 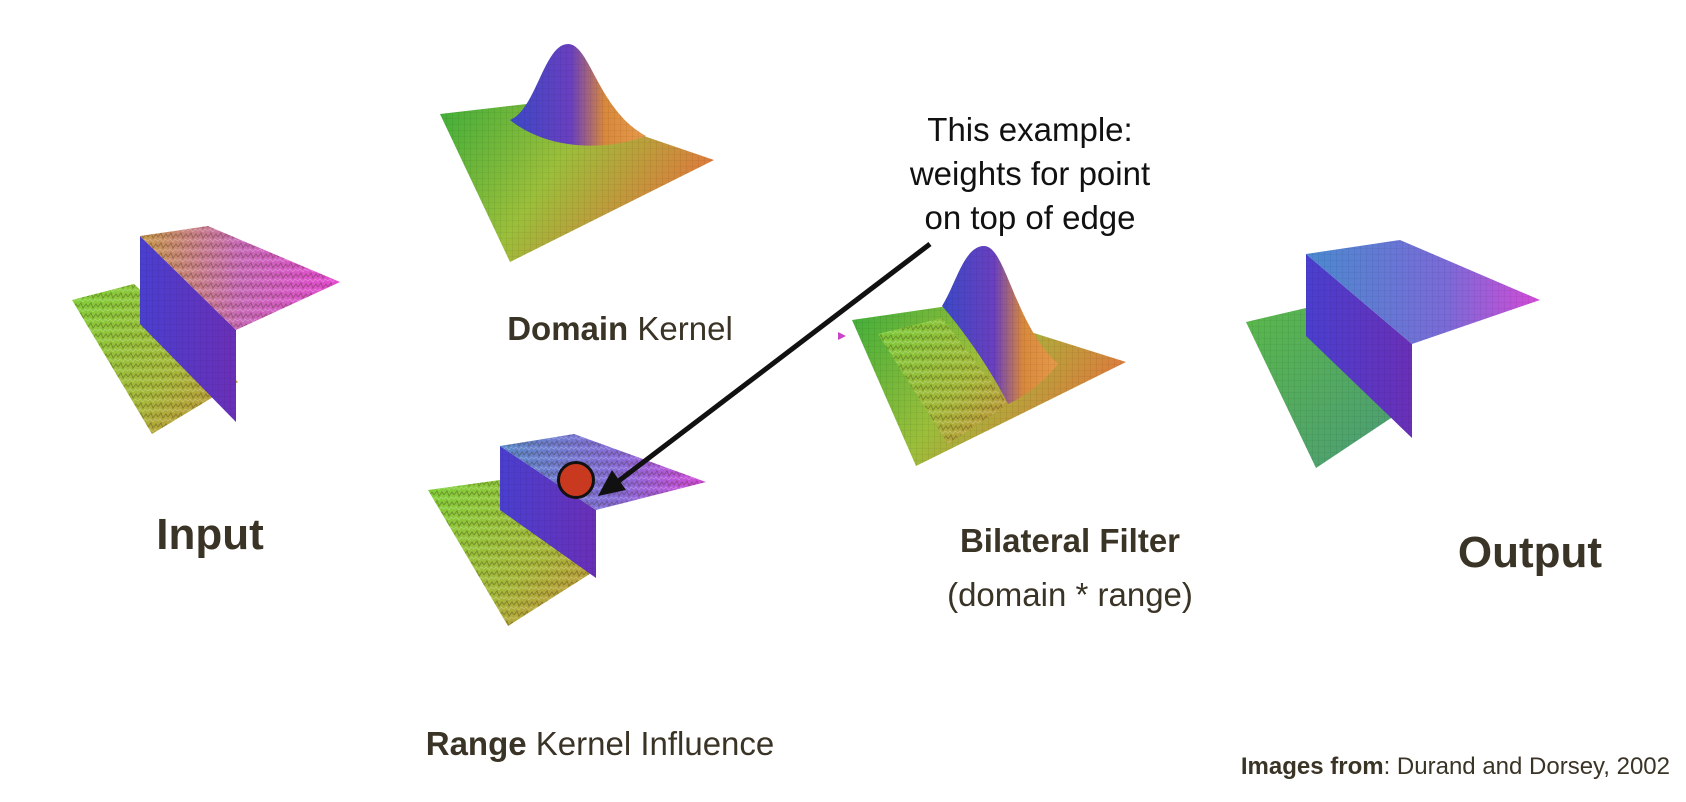 I want to click on callout-line-3: on top of edge, so click(x=1030, y=217).